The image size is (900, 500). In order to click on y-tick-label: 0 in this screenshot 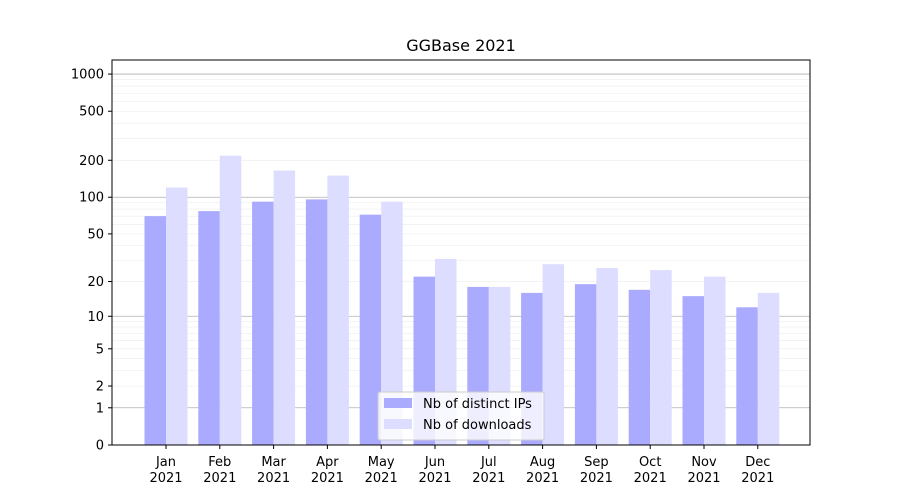, I will do `click(100, 446)`.